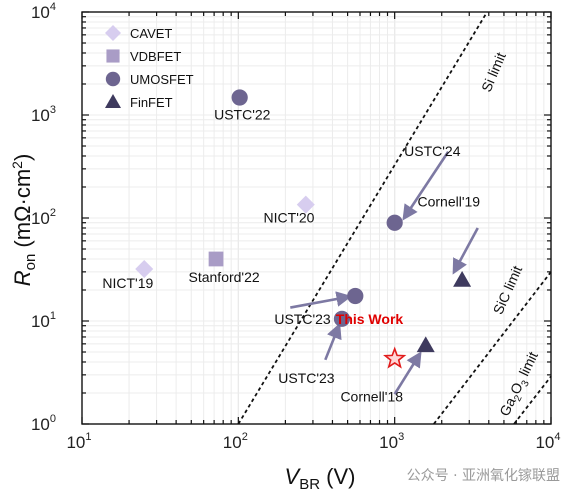 The image size is (566, 495). Describe the element at coordinates (507, 407) in the screenshot. I see `limit-label-part: Ga` at that location.